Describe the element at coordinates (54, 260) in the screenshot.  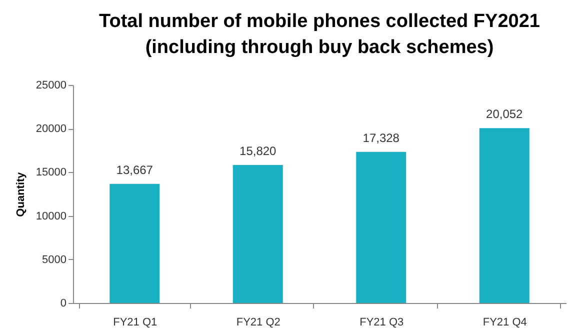
I see `y-tick-label: 5000` at that location.